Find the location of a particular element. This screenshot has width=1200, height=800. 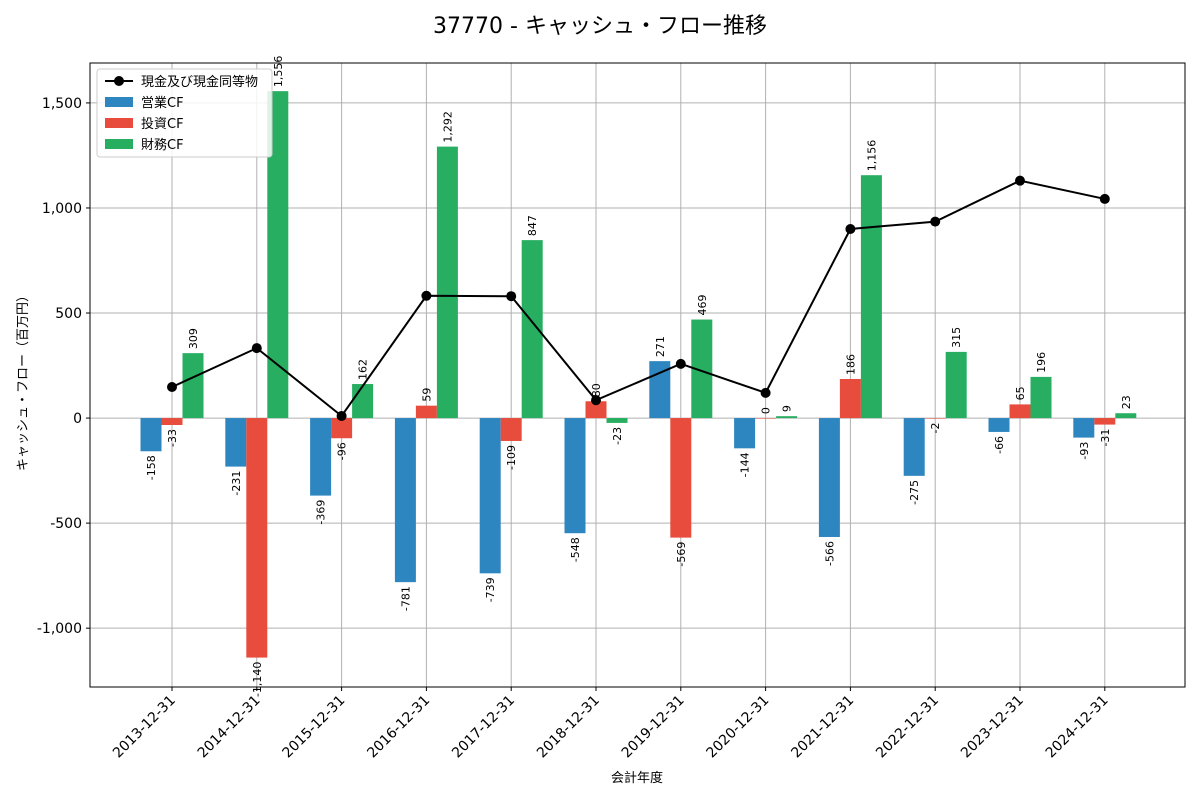

bar-営業CF-2013-12-31 is located at coordinates (151, 435).